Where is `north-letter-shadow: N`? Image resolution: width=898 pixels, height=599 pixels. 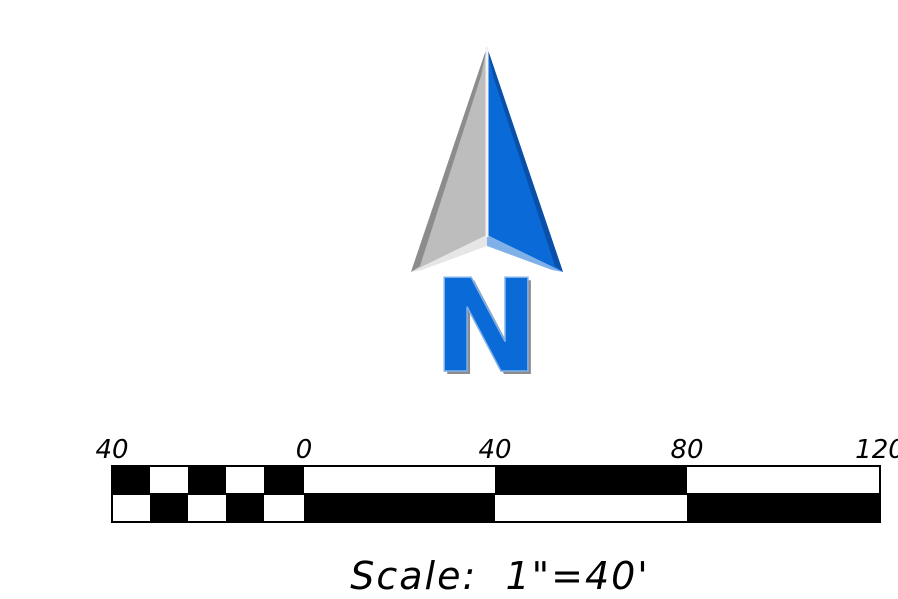 north-letter-shadow: N is located at coordinates (488, 330).